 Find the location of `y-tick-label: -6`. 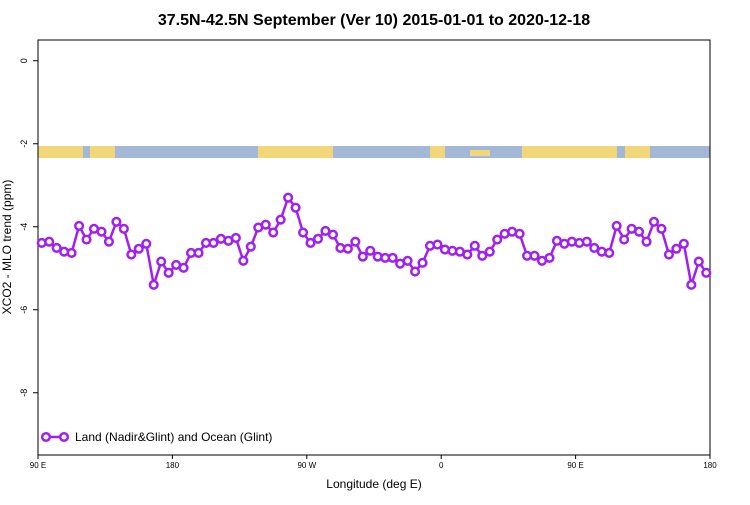

y-tick-label: -6 is located at coordinates (24, 310).